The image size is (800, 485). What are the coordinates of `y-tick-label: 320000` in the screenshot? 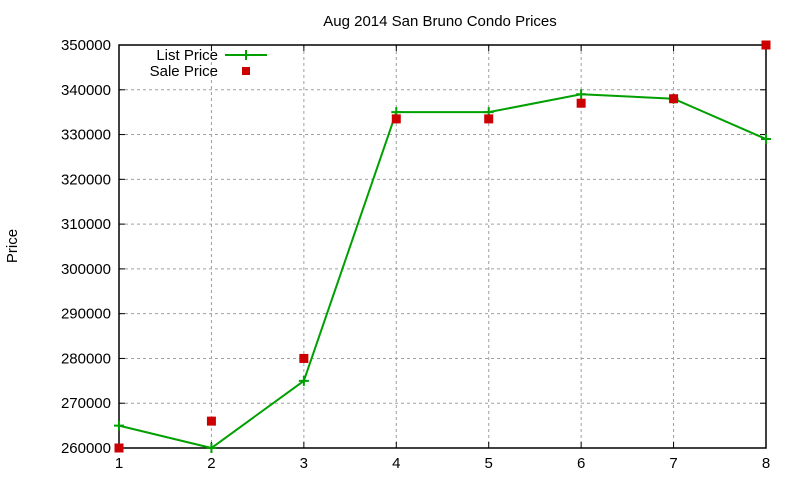 It's located at (86, 179).